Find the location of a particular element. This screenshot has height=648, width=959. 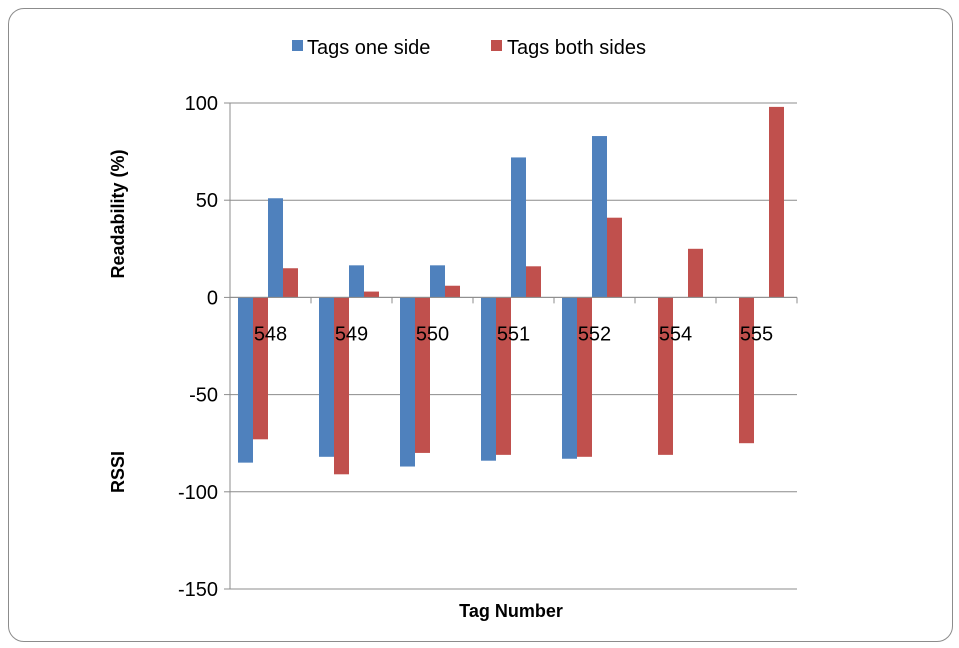

legend-swatch-tags-both-sides is located at coordinates (496, 45).